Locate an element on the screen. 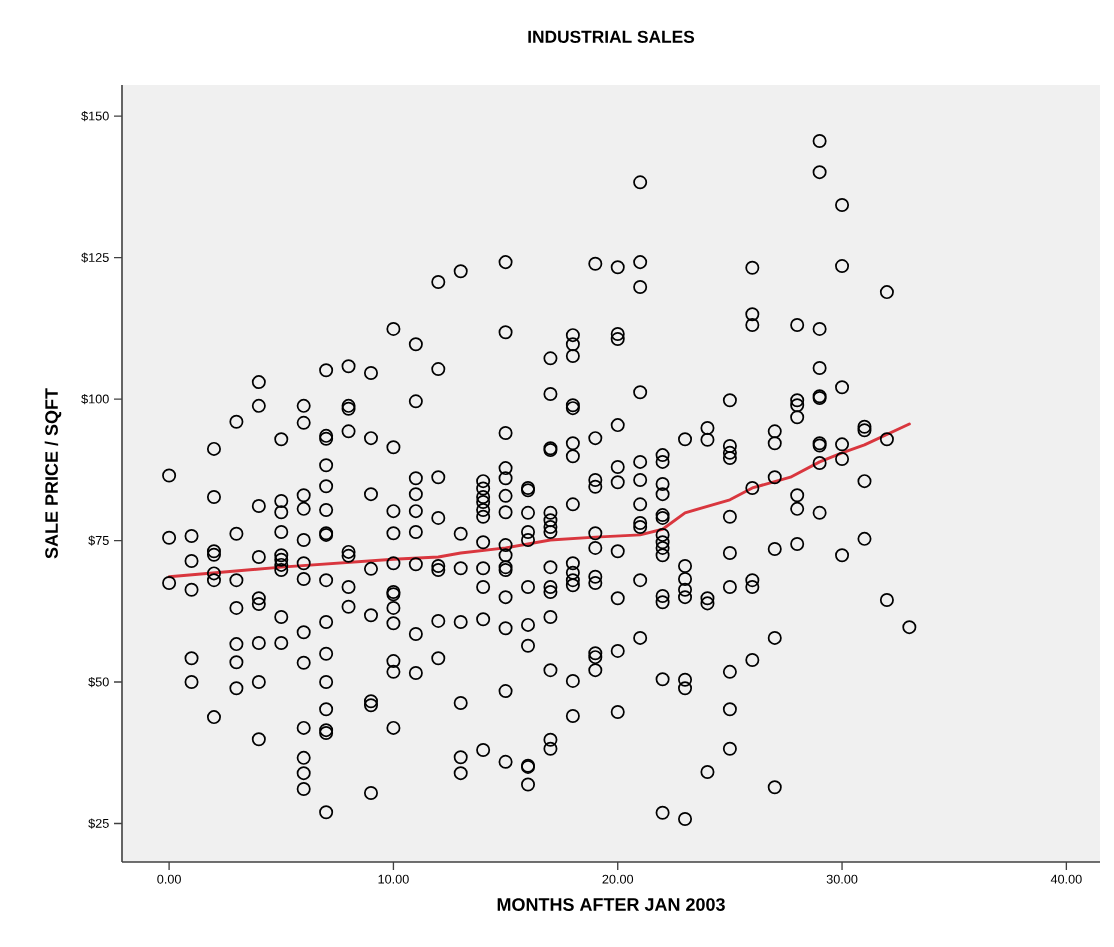 This screenshot has width=1114, height=947. y-tick-label: $50 is located at coordinates (98, 682).